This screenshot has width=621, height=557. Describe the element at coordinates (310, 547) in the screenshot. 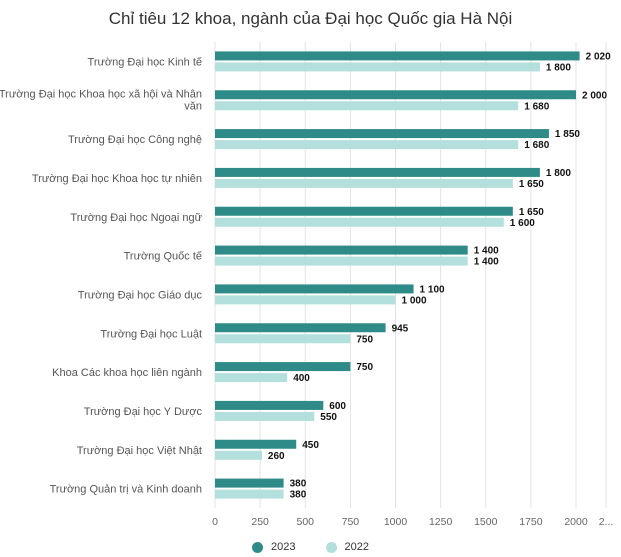

I see `legend: 2023 2022` at that location.